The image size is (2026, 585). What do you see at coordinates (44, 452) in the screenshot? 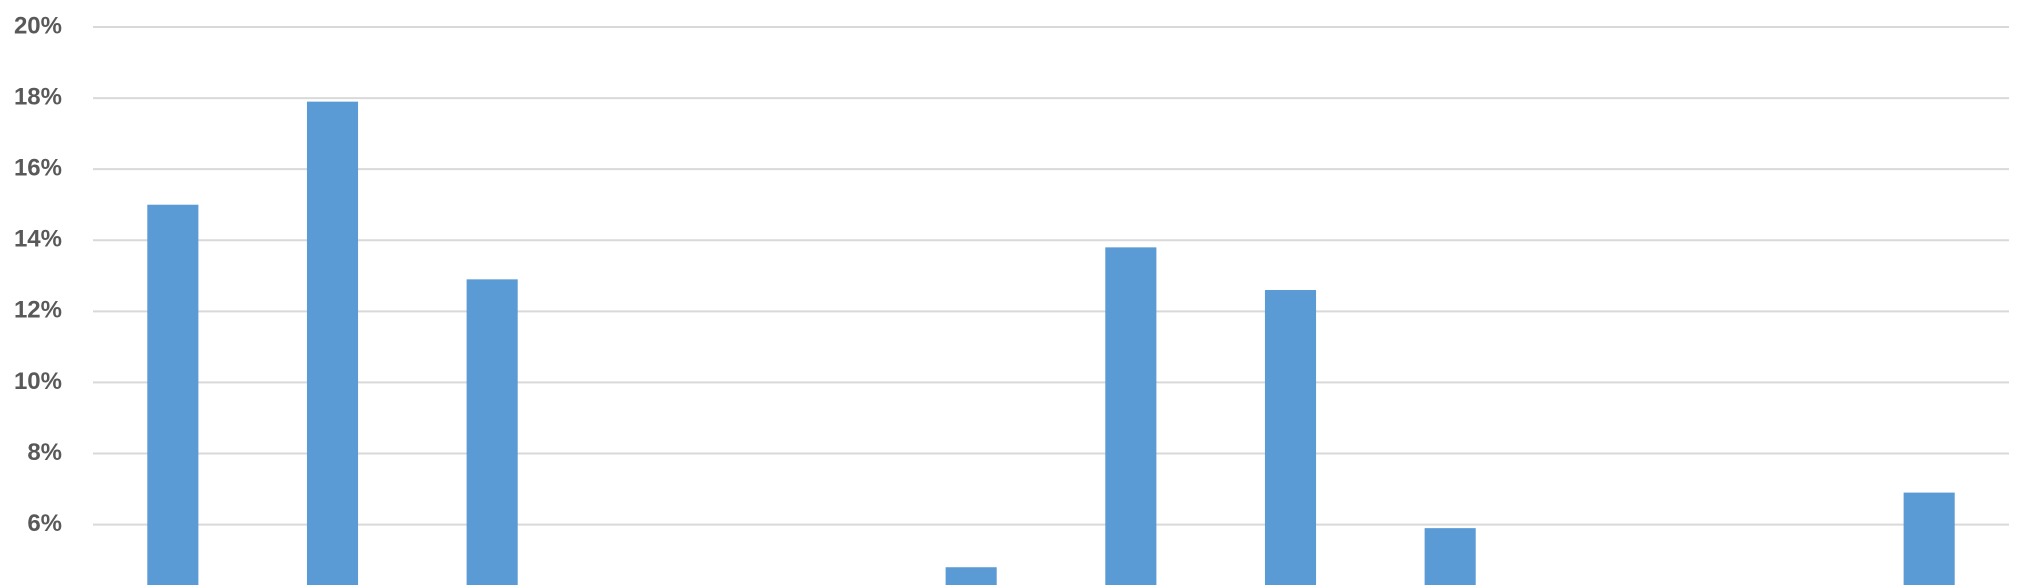
I see `y-tick-label: 8%` at bounding box center [44, 452].